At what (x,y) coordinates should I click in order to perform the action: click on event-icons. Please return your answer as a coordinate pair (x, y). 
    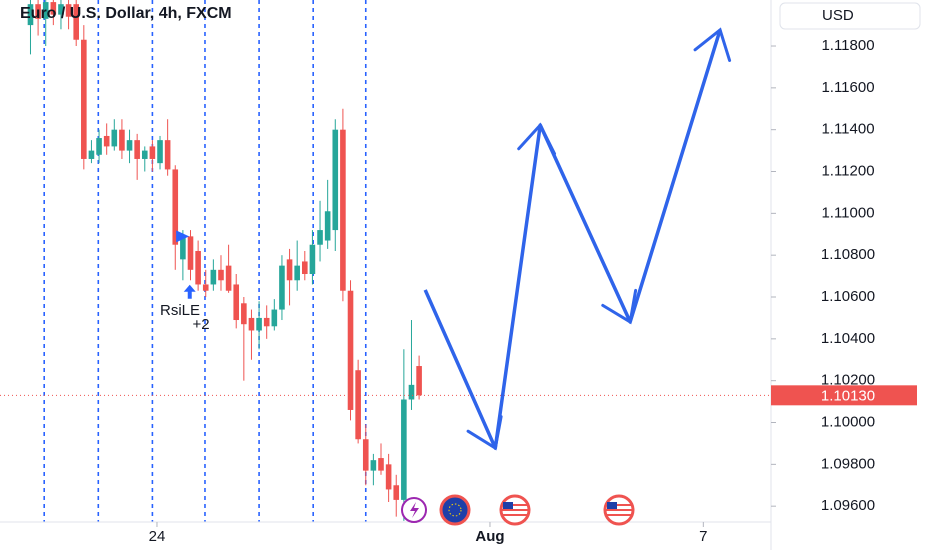
    Looking at the image, I should click on (518, 510).